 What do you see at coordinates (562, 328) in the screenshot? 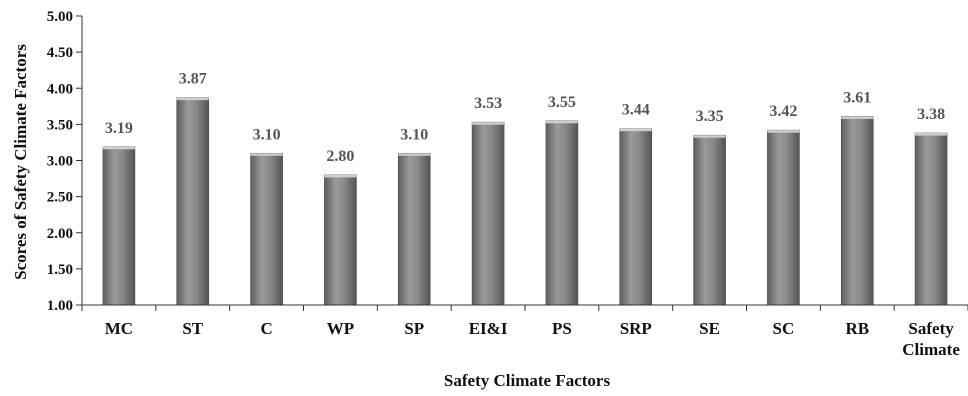
I see `x-tick-label: PS` at bounding box center [562, 328].